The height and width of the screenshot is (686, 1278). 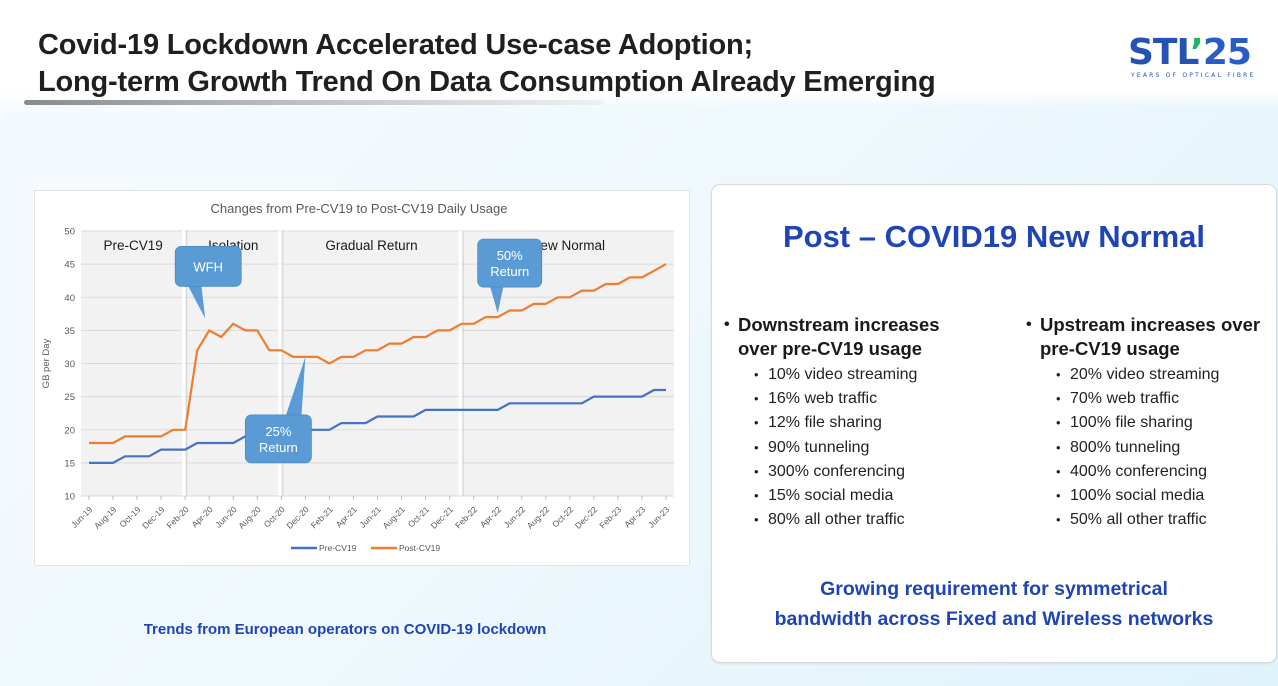 What do you see at coordinates (466, 517) in the screenshot?
I see `x-tick-label: Feb-22` at bounding box center [466, 517].